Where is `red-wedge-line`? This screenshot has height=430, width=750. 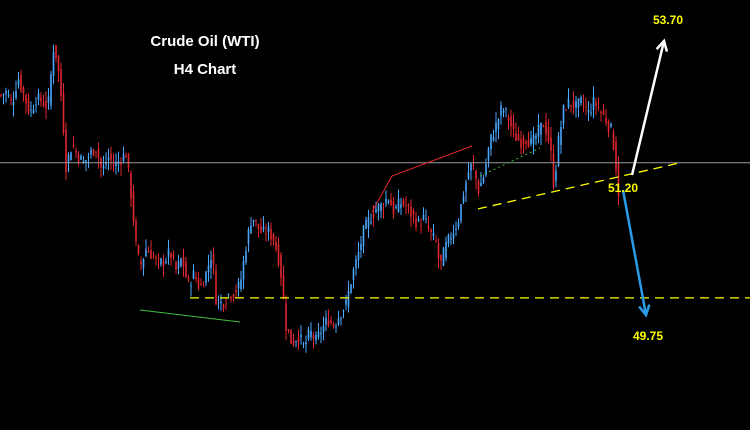 red-wedge-line is located at coordinates (422, 179).